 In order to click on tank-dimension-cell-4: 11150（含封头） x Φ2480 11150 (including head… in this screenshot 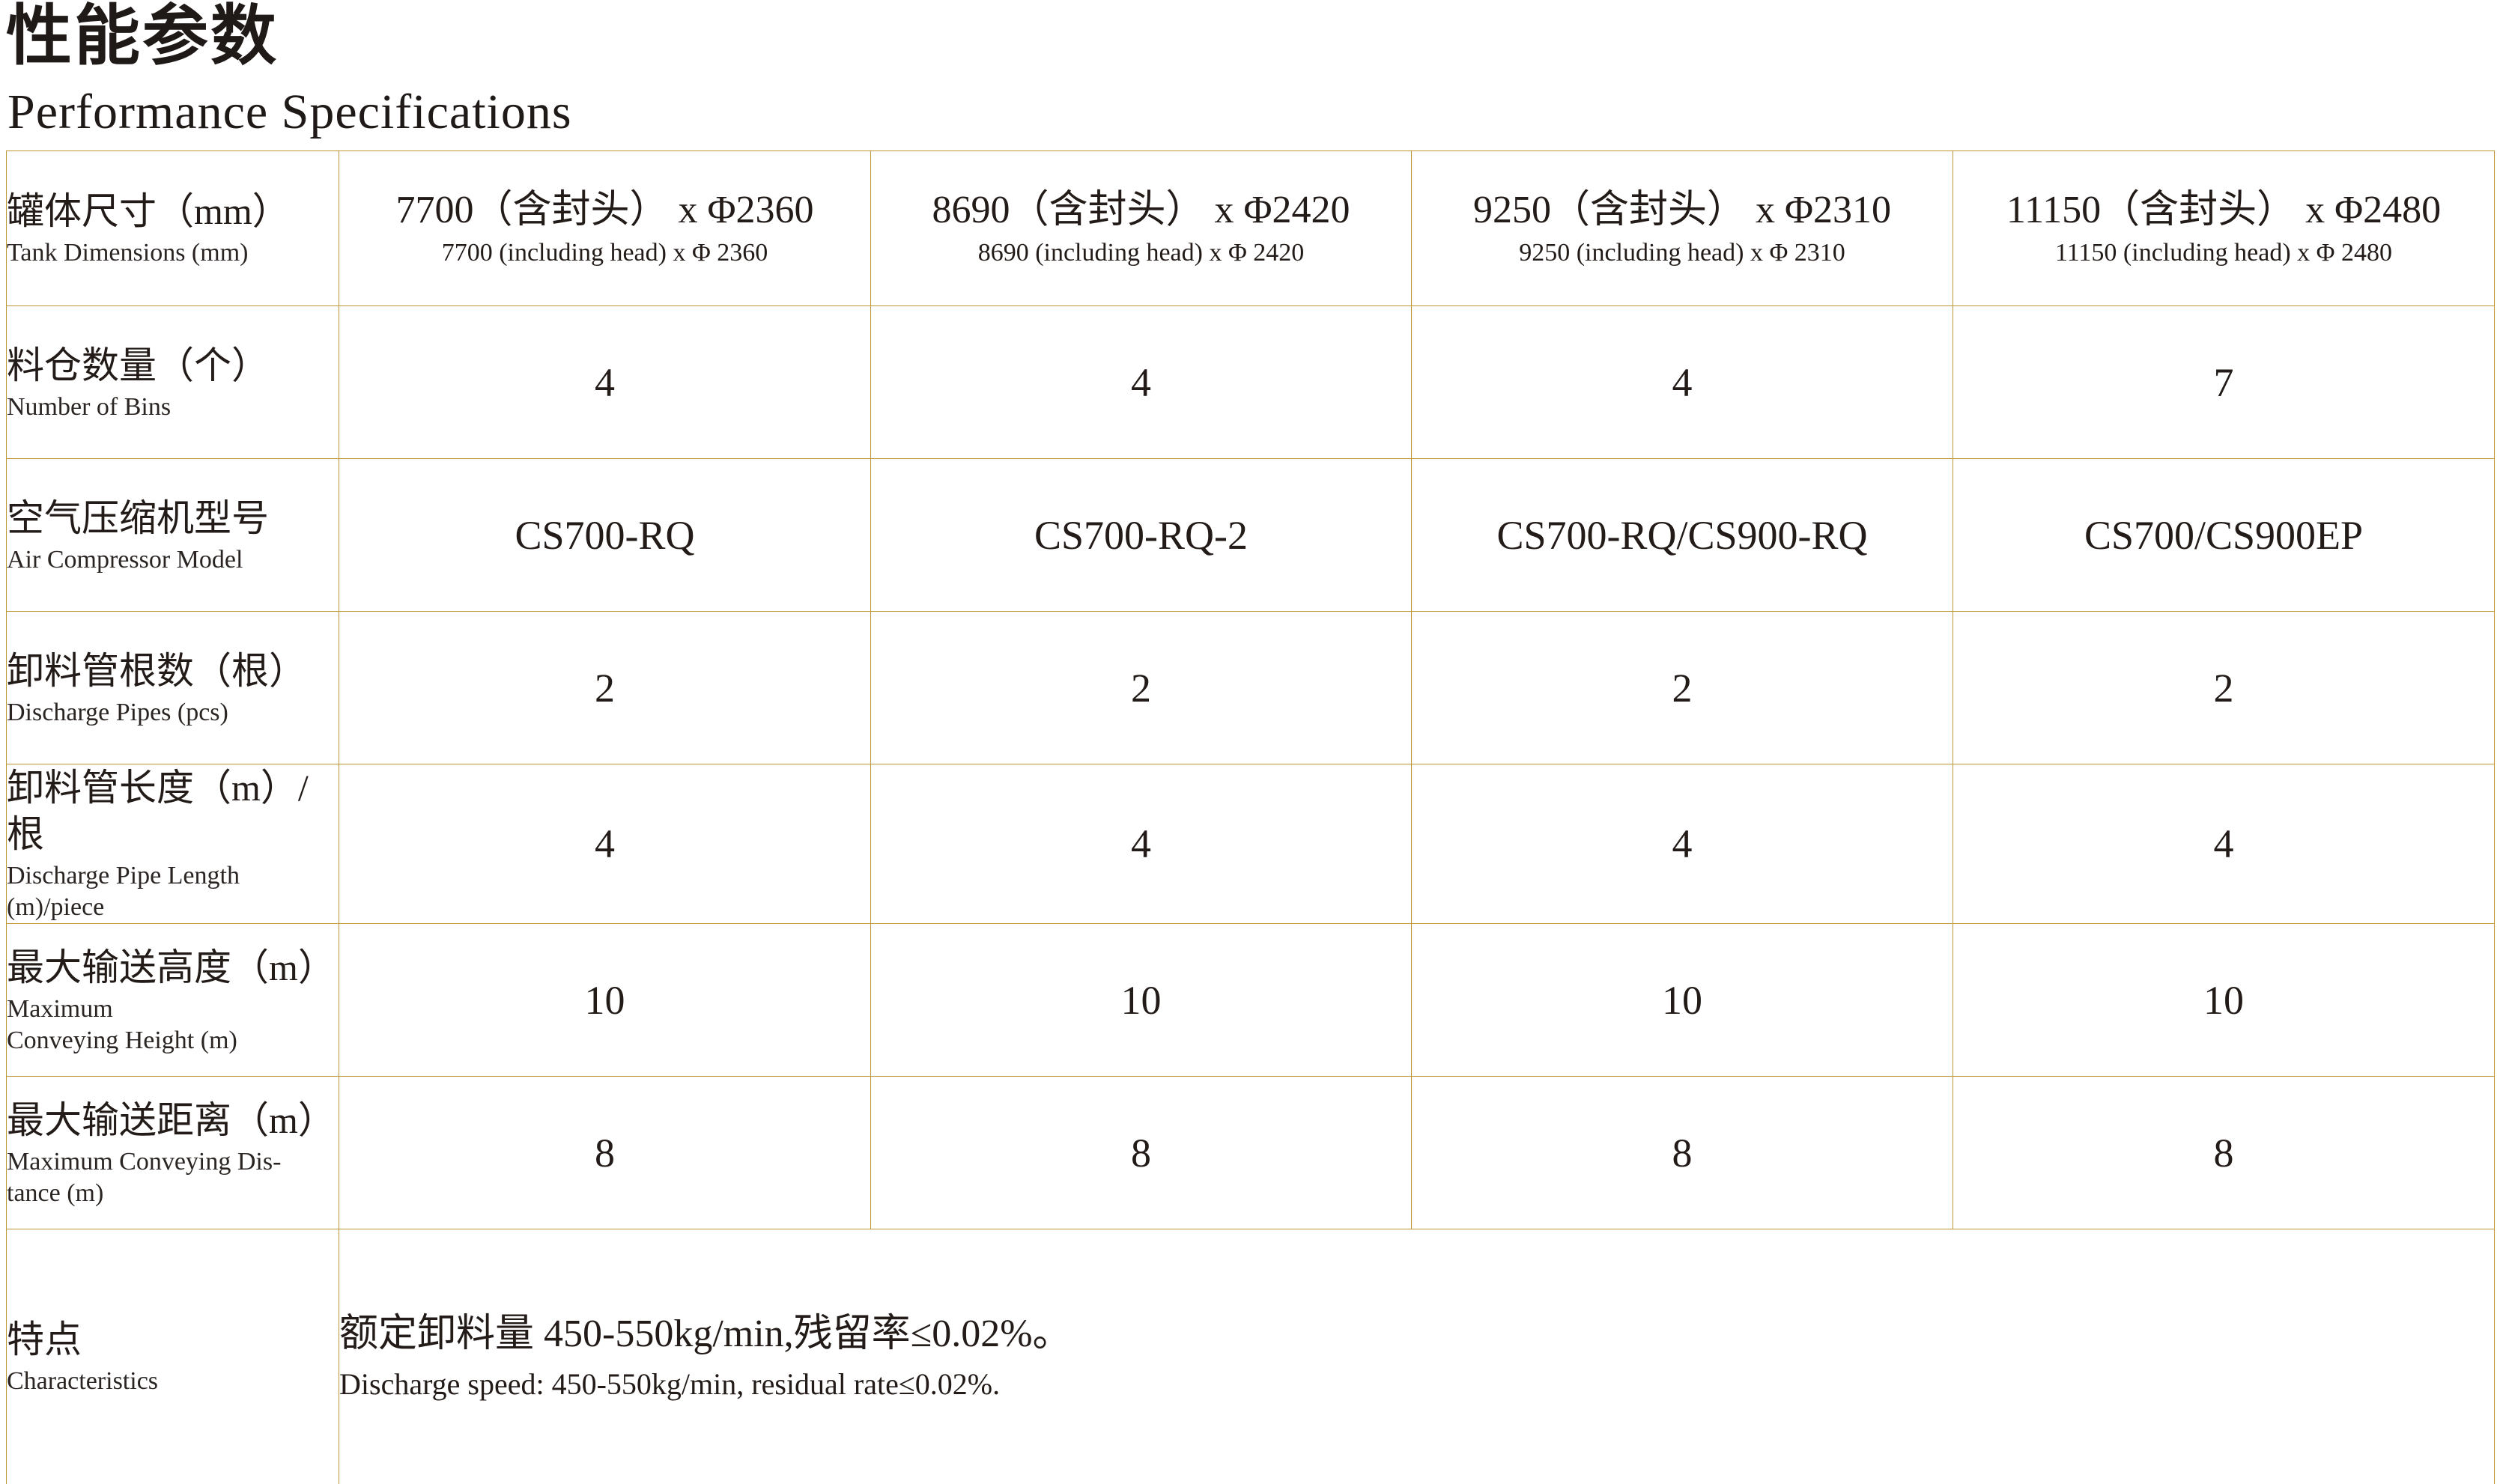, I will do `click(2224, 228)`.